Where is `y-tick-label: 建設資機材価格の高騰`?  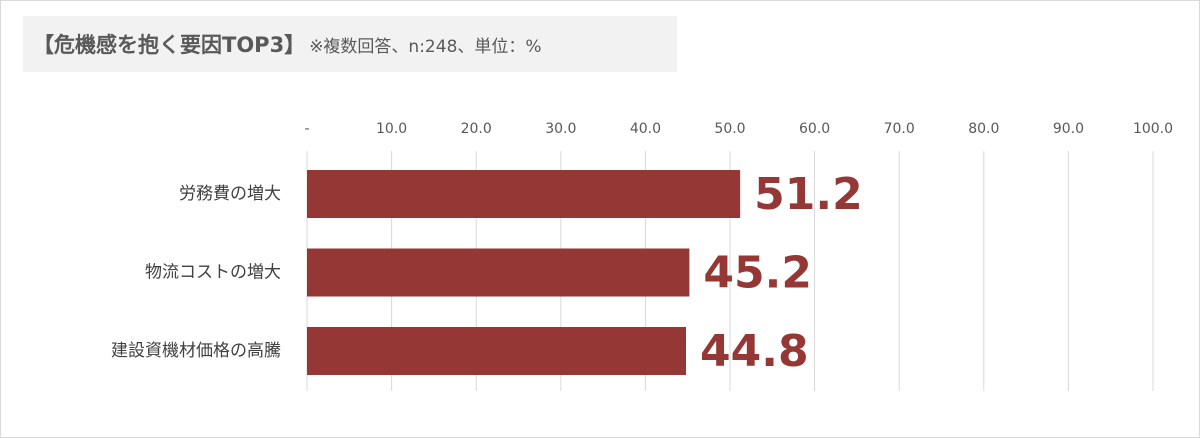 y-tick-label: 建設資機材価格の高騰 is located at coordinates (196, 351).